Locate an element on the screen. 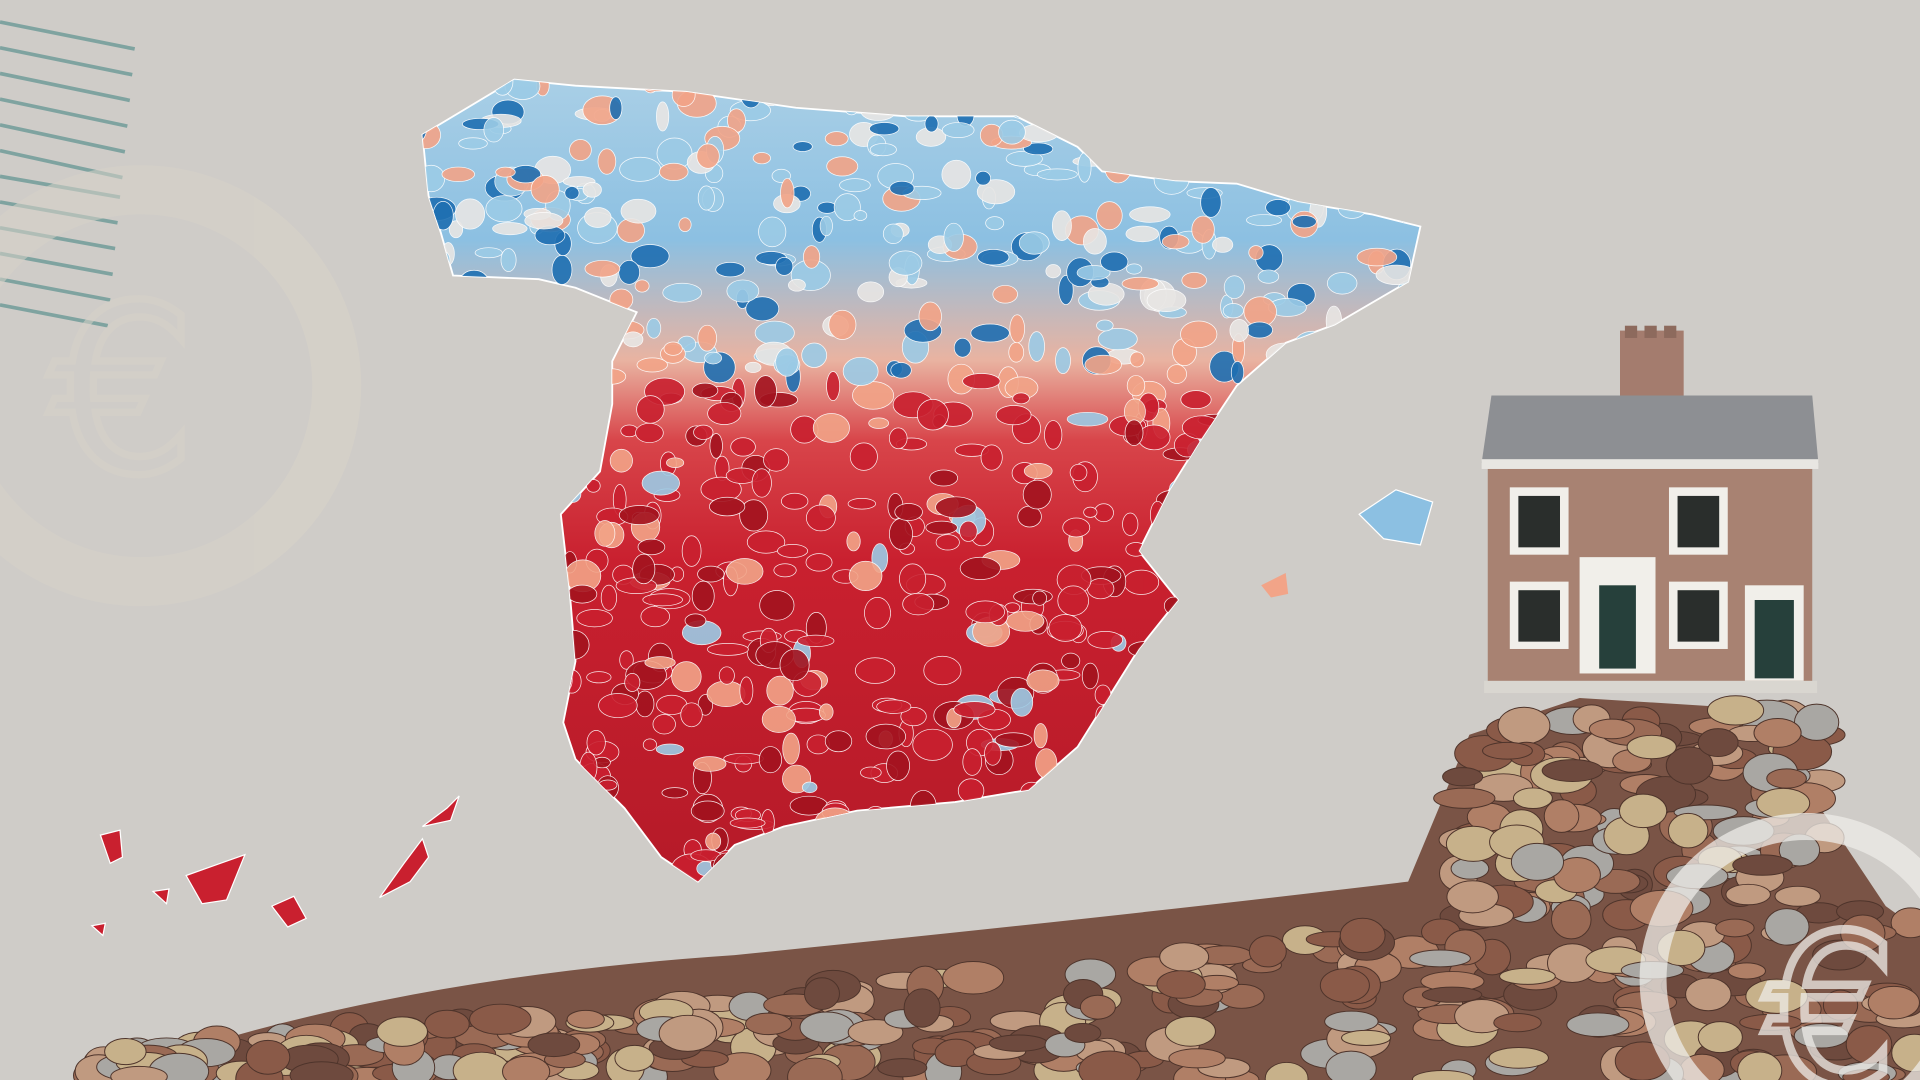 The width and height of the screenshot is (1920, 1080). roof is located at coordinates (1650, 429).